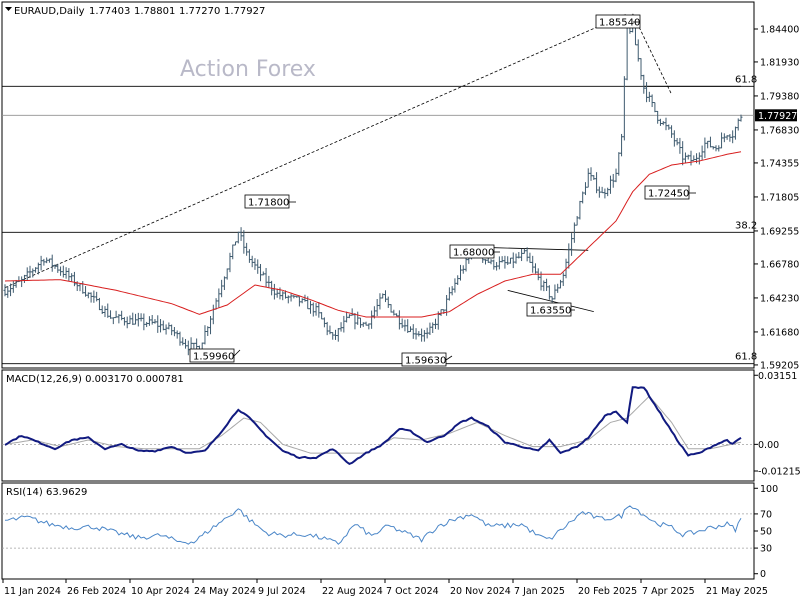 The width and height of the screenshot is (800, 600). I want to click on price-callout: 1.85540, so click(618, 21).